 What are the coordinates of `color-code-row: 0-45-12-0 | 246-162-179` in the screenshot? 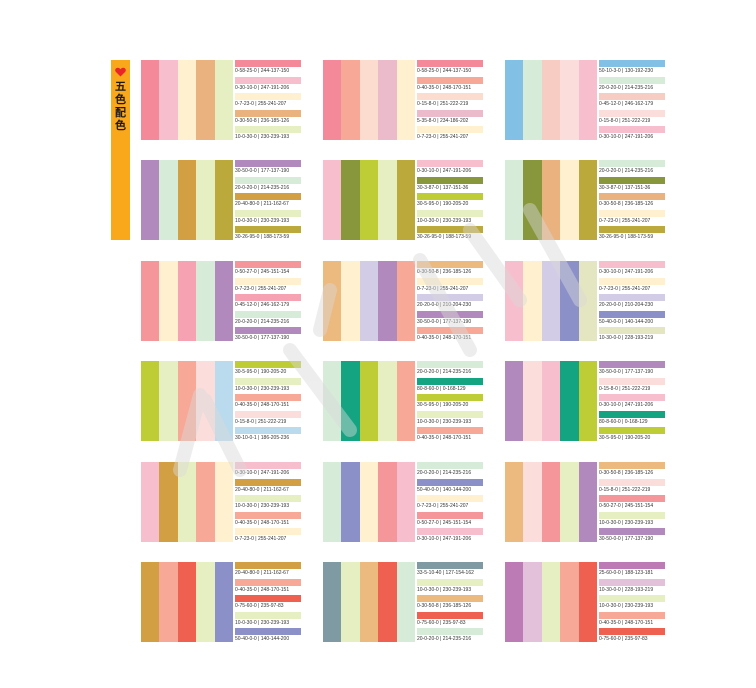 It's located at (632, 101).